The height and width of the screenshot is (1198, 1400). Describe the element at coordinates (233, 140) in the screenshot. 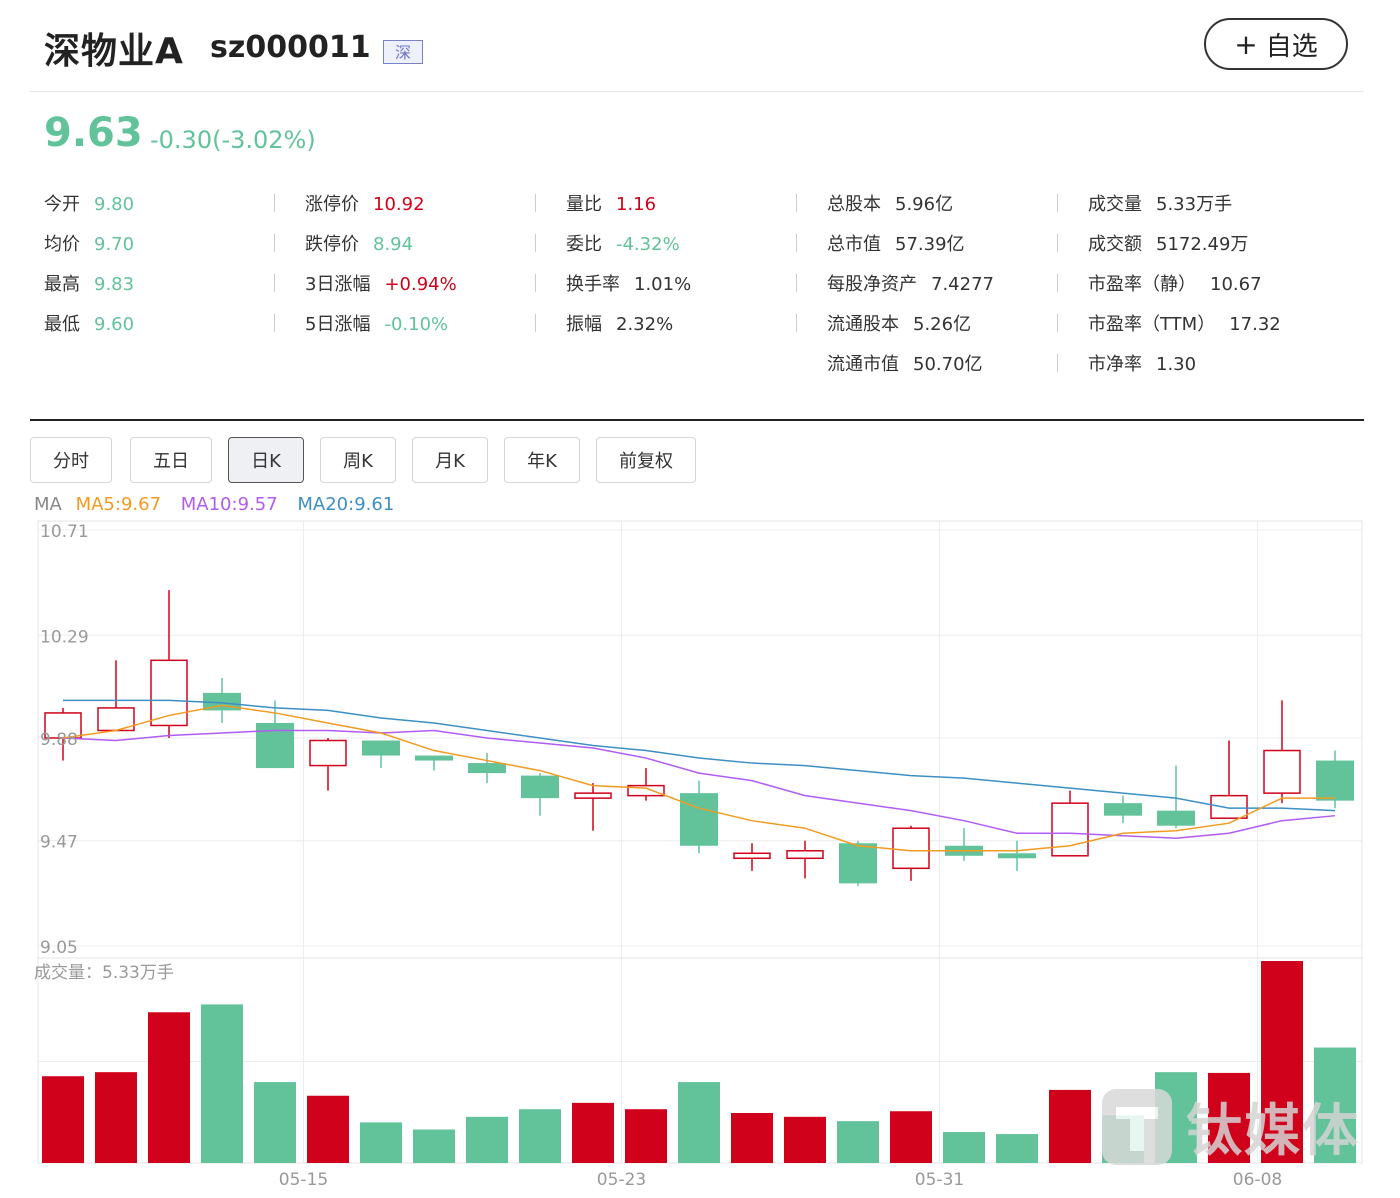

I see `price-change: -0.30(-3.02%)` at that location.